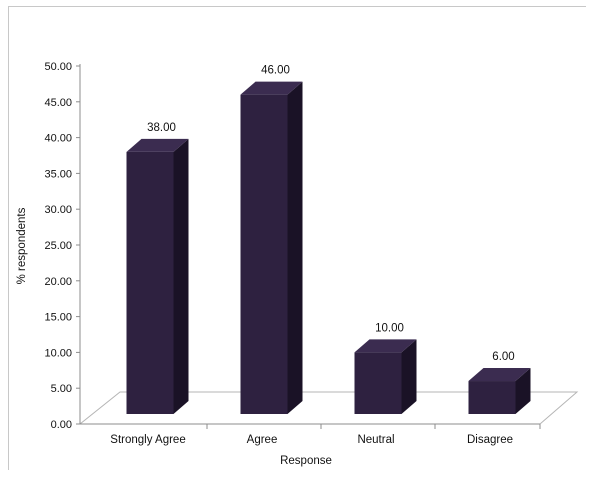 The width and height of the screenshot is (589, 479). I want to click on y-tick-label: 45.00, so click(58, 103).